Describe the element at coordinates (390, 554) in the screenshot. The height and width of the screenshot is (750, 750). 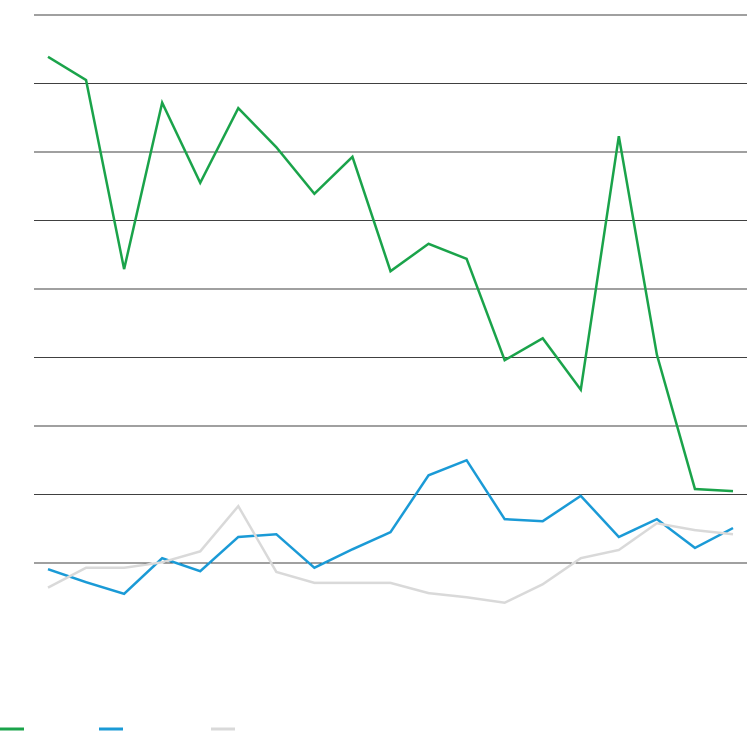
I see `series-line` at that location.